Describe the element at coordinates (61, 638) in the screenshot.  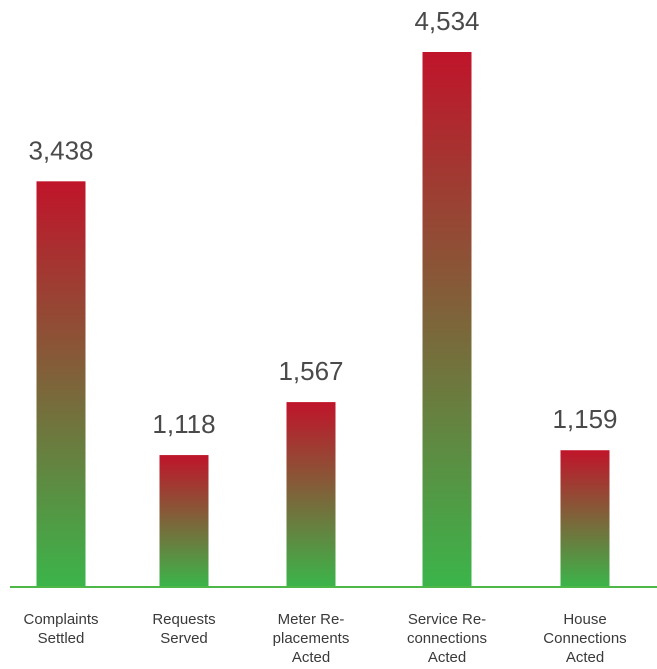
I see `category-label-0-line-1: Settled` at that location.